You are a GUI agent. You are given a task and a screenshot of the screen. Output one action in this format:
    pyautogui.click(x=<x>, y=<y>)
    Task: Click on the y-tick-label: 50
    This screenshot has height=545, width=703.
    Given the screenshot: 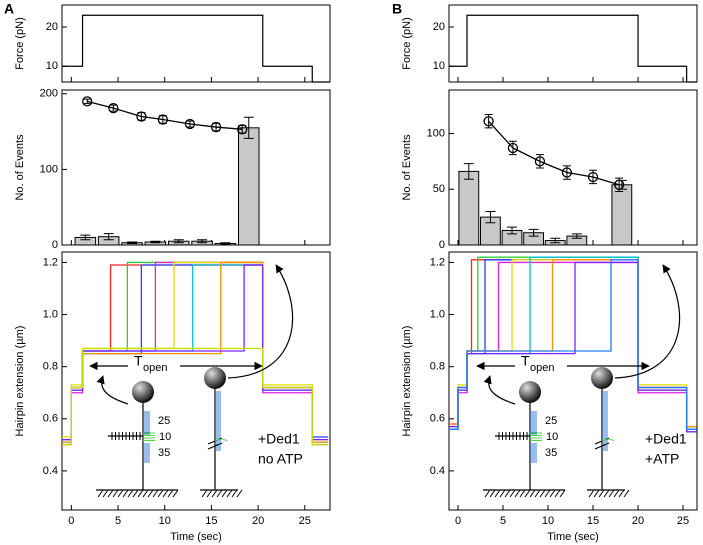 What is the action you would take?
    pyautogui.click(x=439, y=189)
    